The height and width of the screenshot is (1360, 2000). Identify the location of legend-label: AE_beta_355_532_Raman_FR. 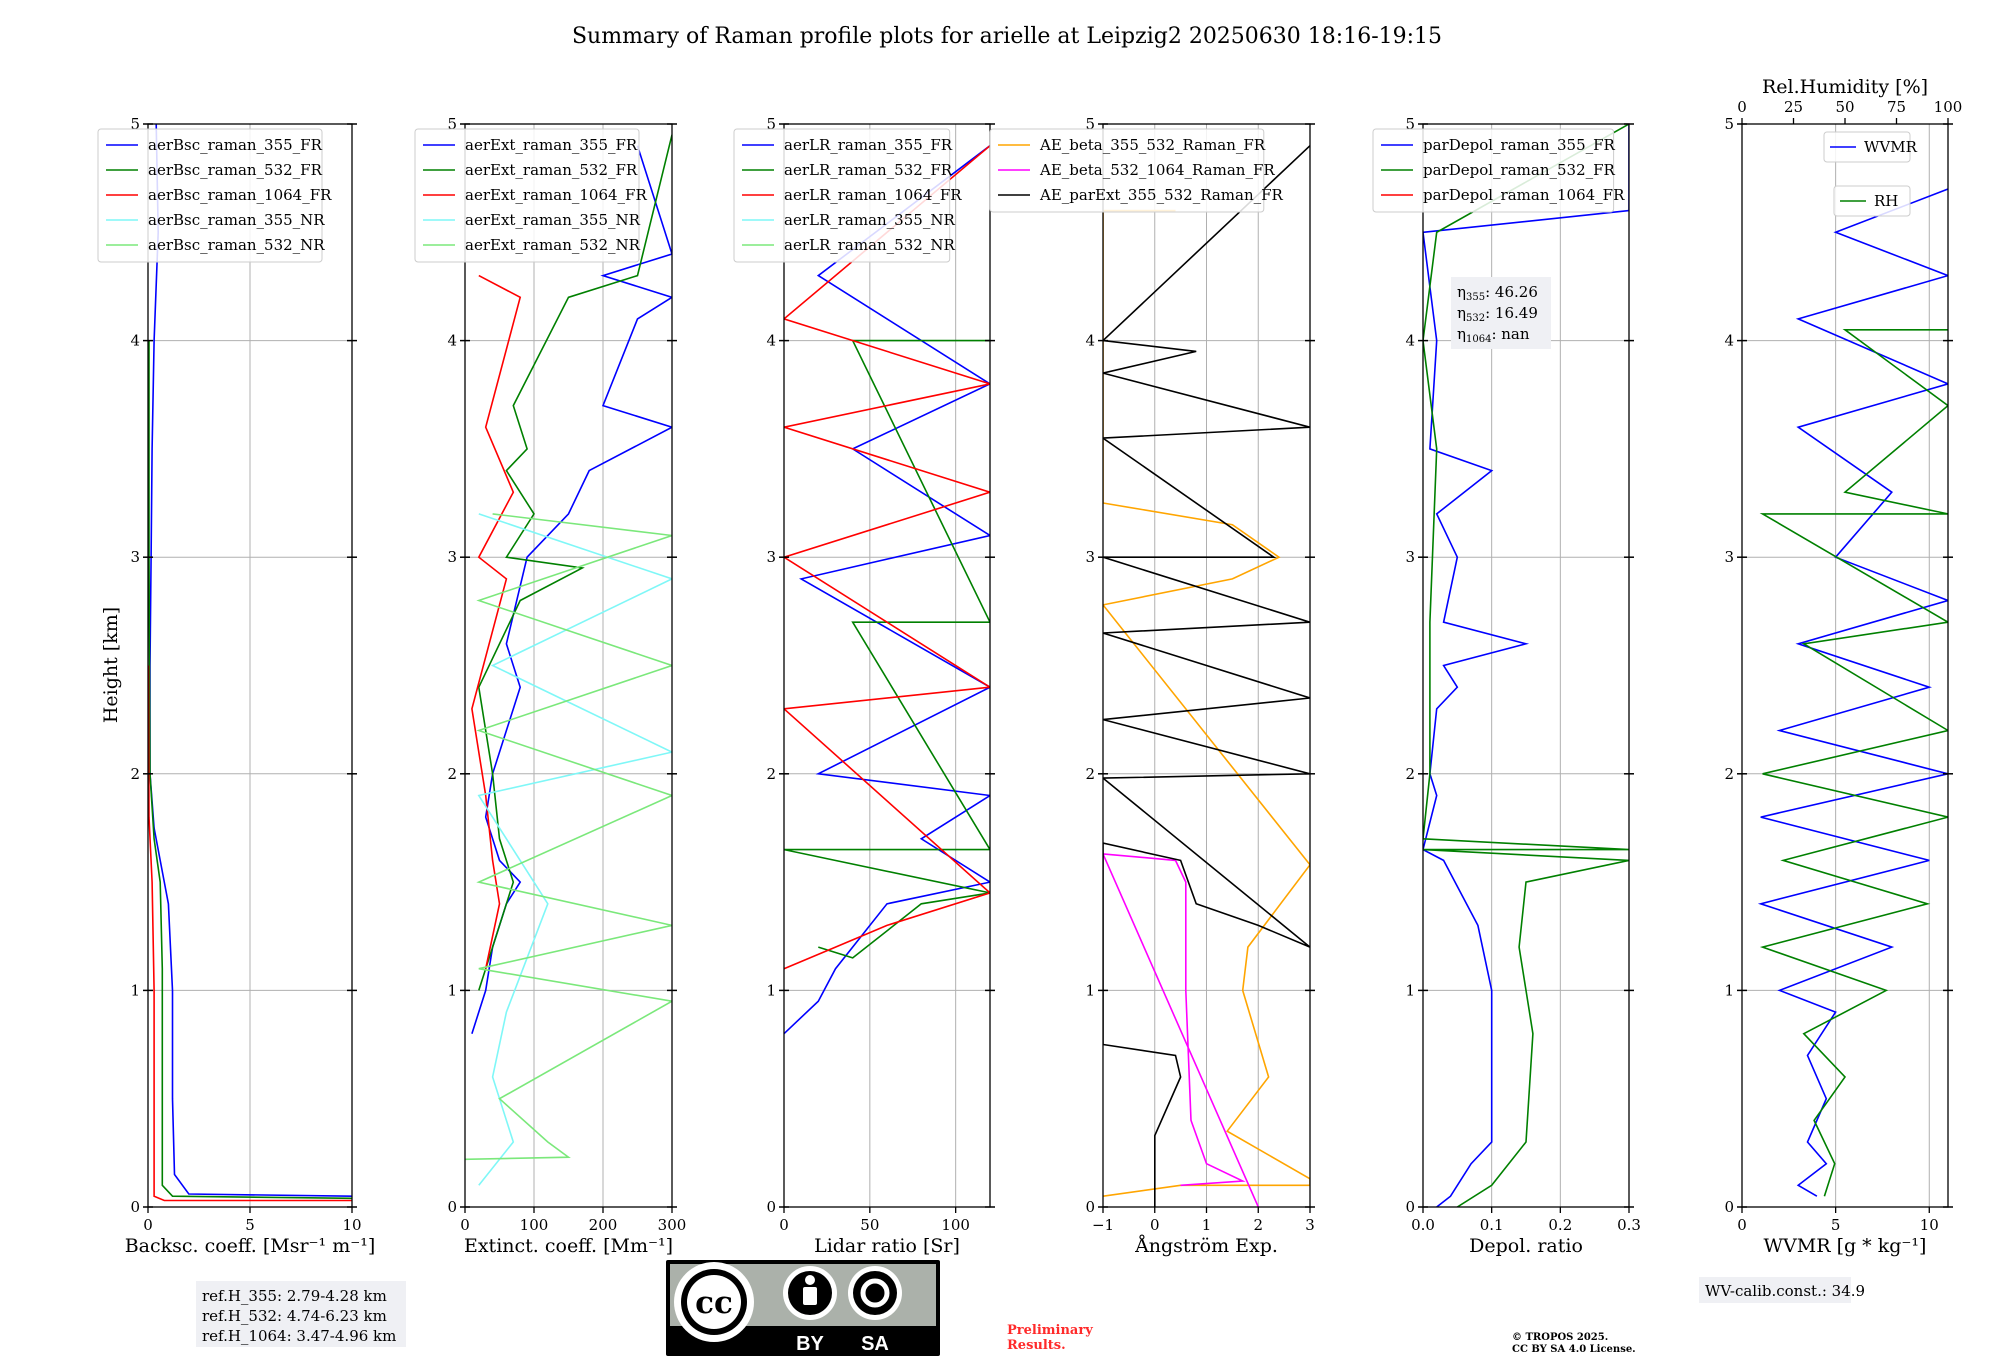
(1152, 145).